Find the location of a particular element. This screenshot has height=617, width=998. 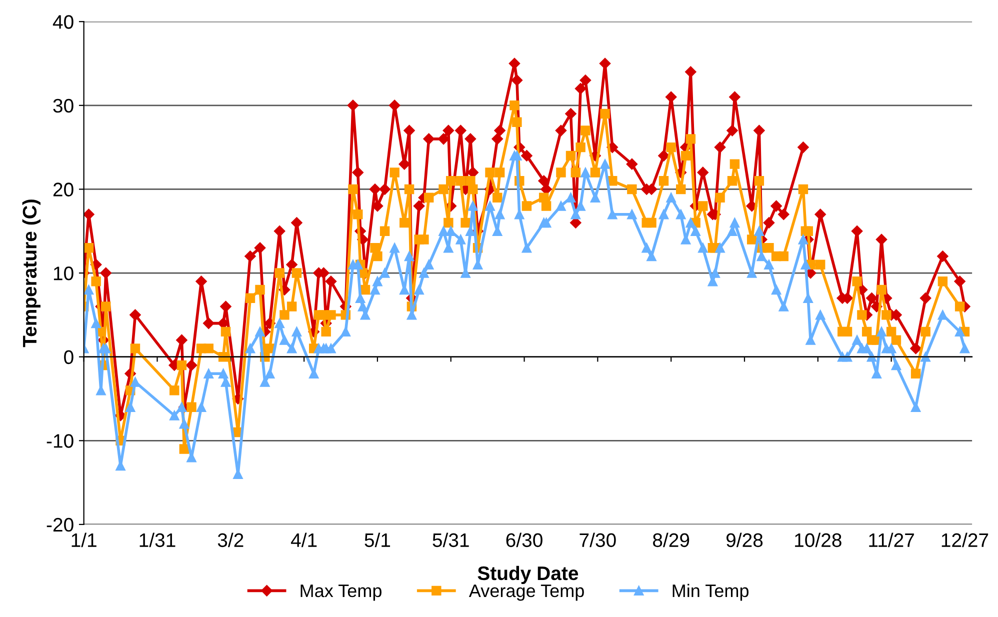

y-tick-label: 10 is located at coordinates (64, 273).